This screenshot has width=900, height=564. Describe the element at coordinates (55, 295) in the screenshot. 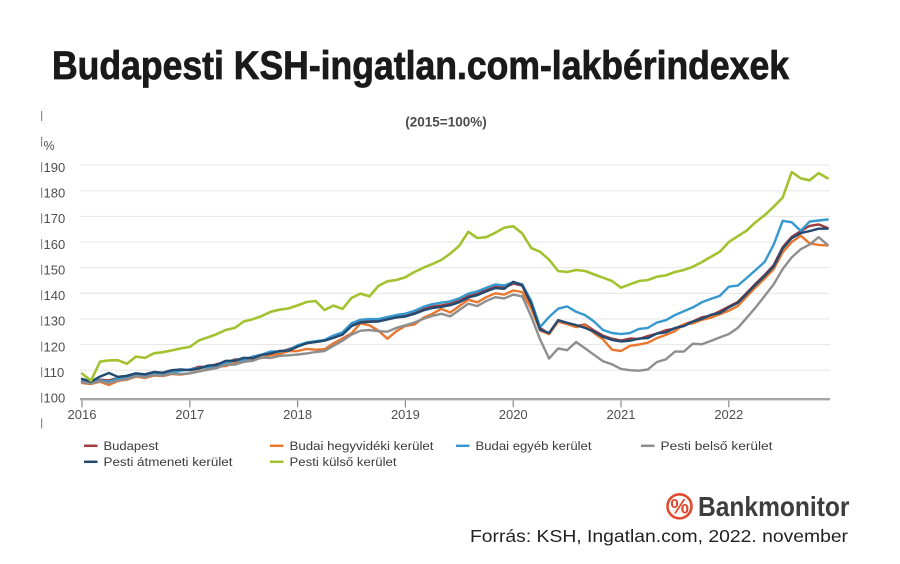

I see `svg-text: 140` at that location.